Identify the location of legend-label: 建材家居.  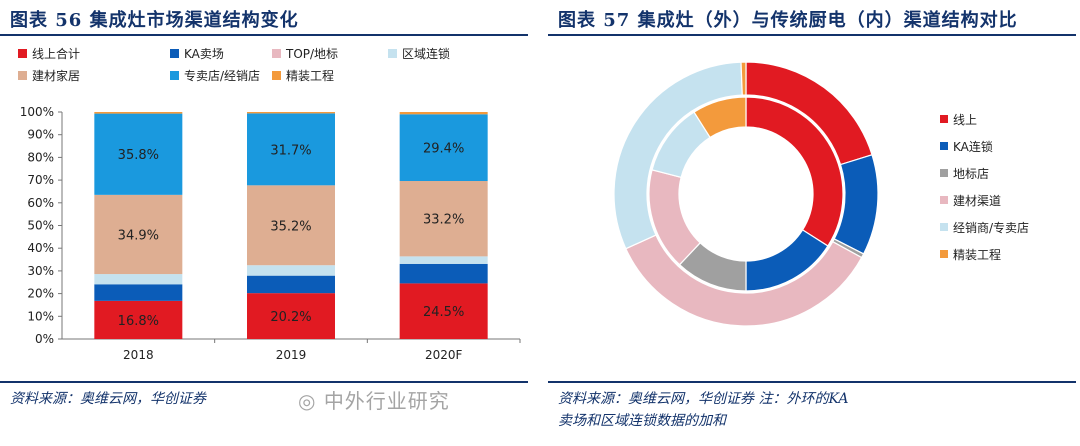
(56, 75).